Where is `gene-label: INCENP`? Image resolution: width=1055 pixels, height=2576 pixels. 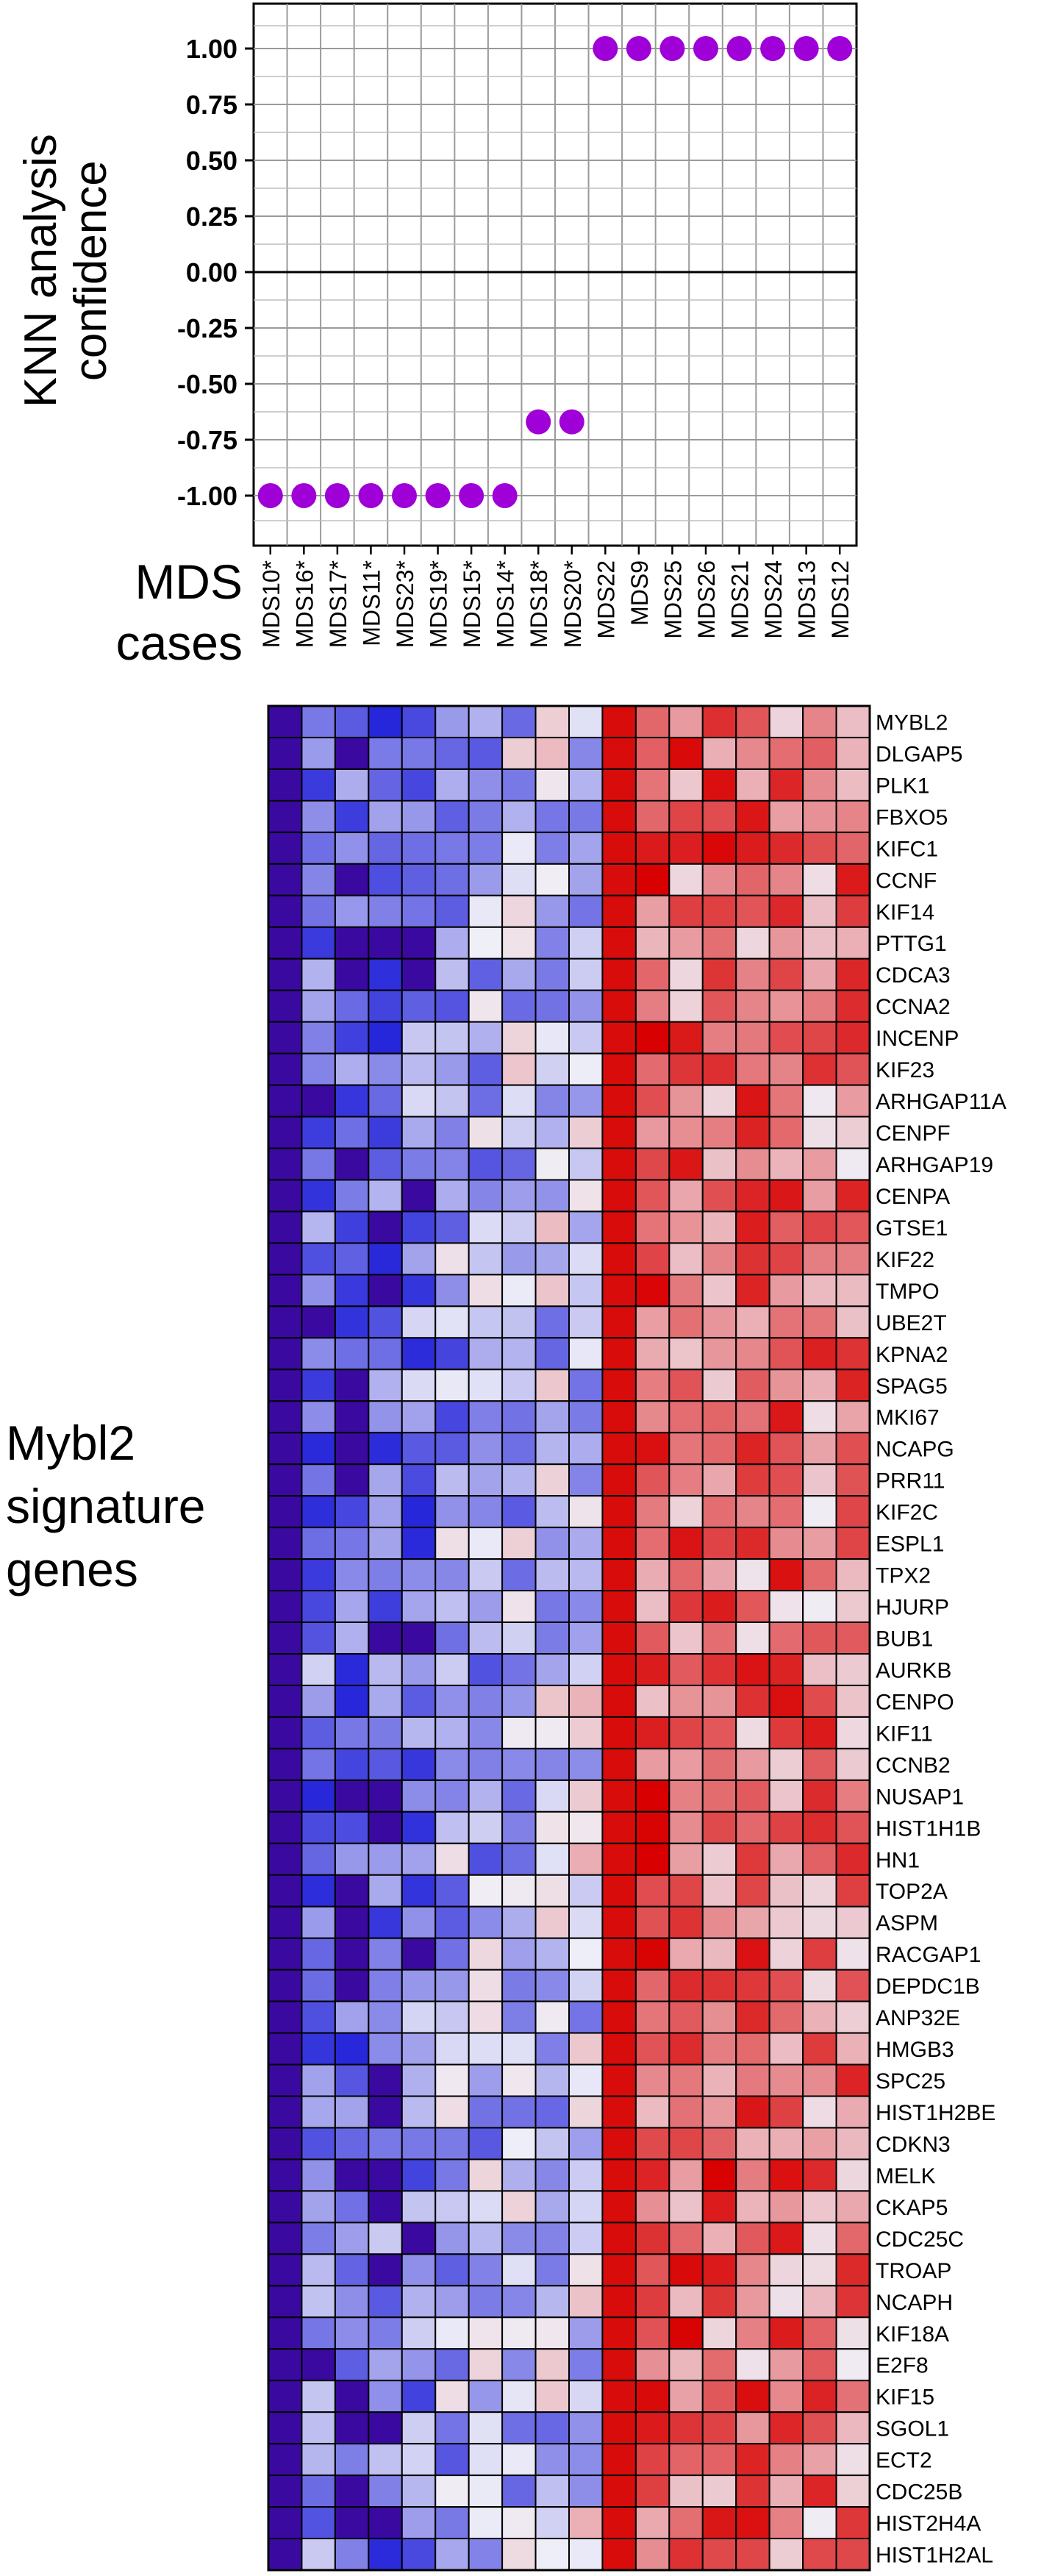 gene-label: INCENP is located at coordinates (917, 1039).